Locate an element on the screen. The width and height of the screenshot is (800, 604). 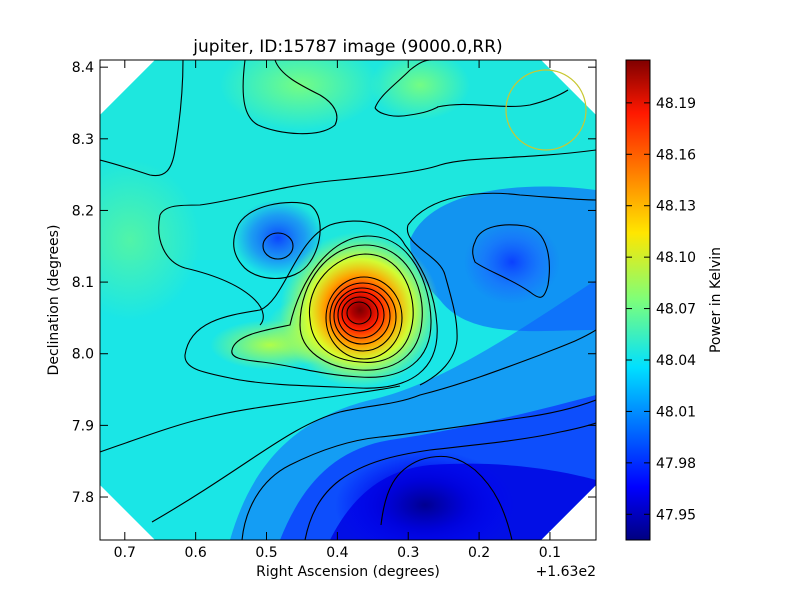
colorbar-tick-label: 48.04 is located at coordinates (676, 361).